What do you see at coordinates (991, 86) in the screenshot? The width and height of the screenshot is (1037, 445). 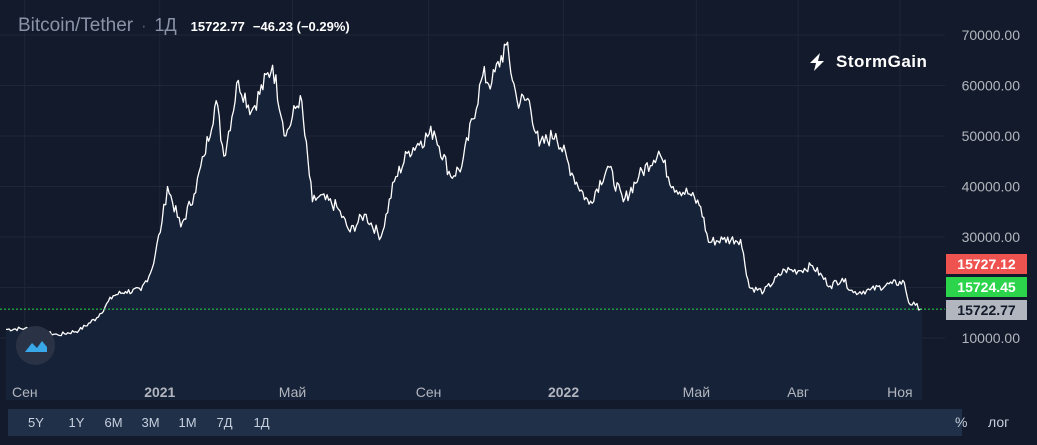 I see `y-tick-label: 60000.00` at bounding box center [991, 86].